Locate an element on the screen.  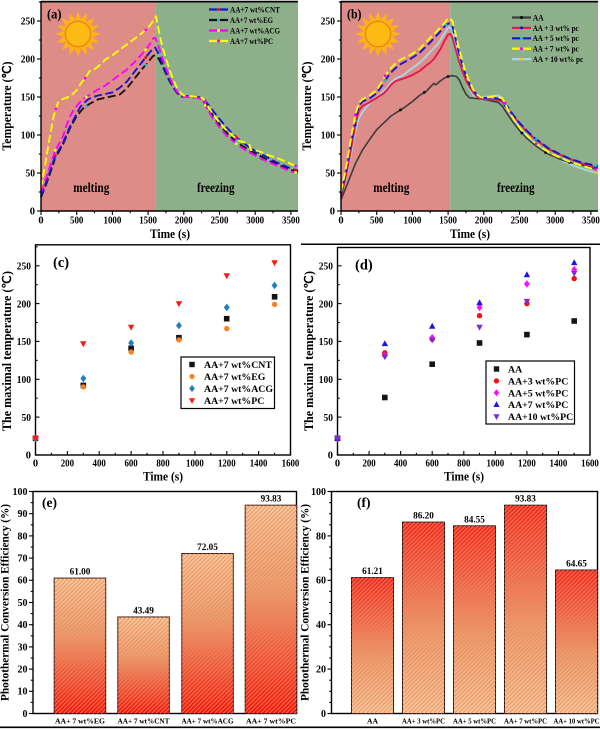
svg-text: 10 is located at coordinates (23, 692).